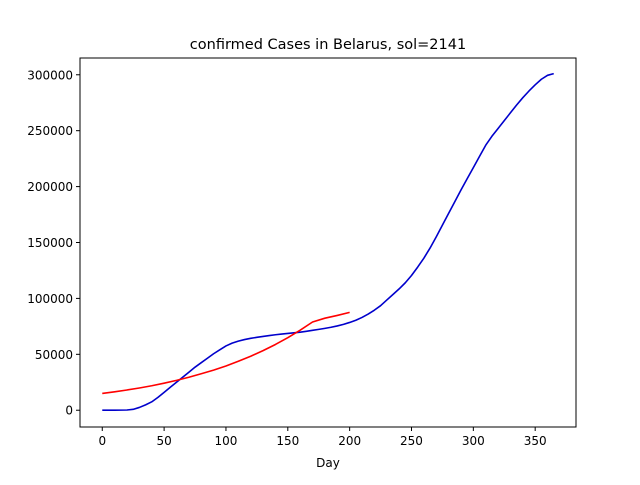 The width and height of the screenshot is (640, 485). What do you see at coordinates (226, 441) in the screenshot?
I see `x-tick-label: 100` at bounding box center [226, 441].